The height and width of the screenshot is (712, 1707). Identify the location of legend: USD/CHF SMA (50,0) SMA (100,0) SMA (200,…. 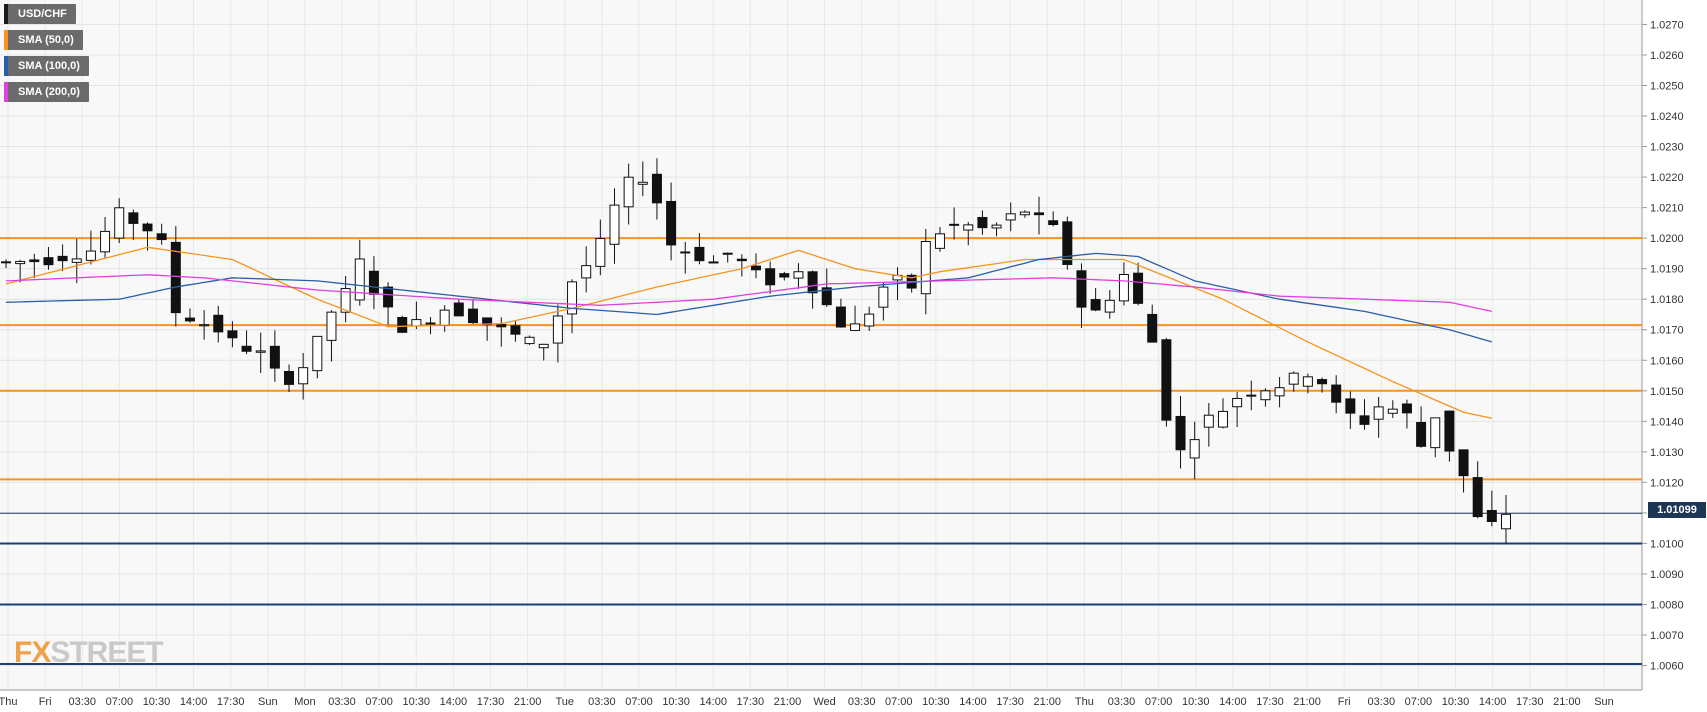
(46, 56).